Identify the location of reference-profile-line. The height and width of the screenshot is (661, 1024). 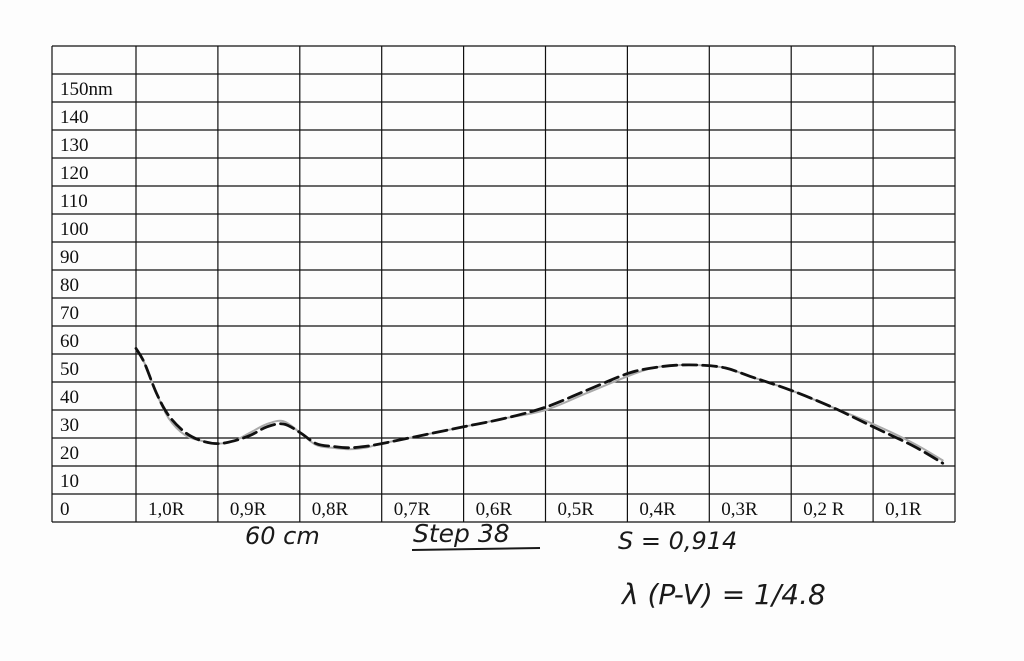
(539, 404).